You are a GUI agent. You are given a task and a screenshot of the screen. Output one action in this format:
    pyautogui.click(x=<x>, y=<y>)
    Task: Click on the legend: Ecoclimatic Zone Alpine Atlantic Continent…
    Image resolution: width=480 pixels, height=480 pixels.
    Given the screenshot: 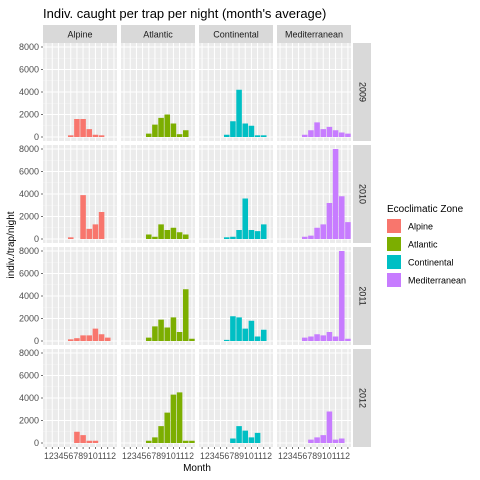 What is the action you would take?
    pyautogui.click(x=426, y=245)
    